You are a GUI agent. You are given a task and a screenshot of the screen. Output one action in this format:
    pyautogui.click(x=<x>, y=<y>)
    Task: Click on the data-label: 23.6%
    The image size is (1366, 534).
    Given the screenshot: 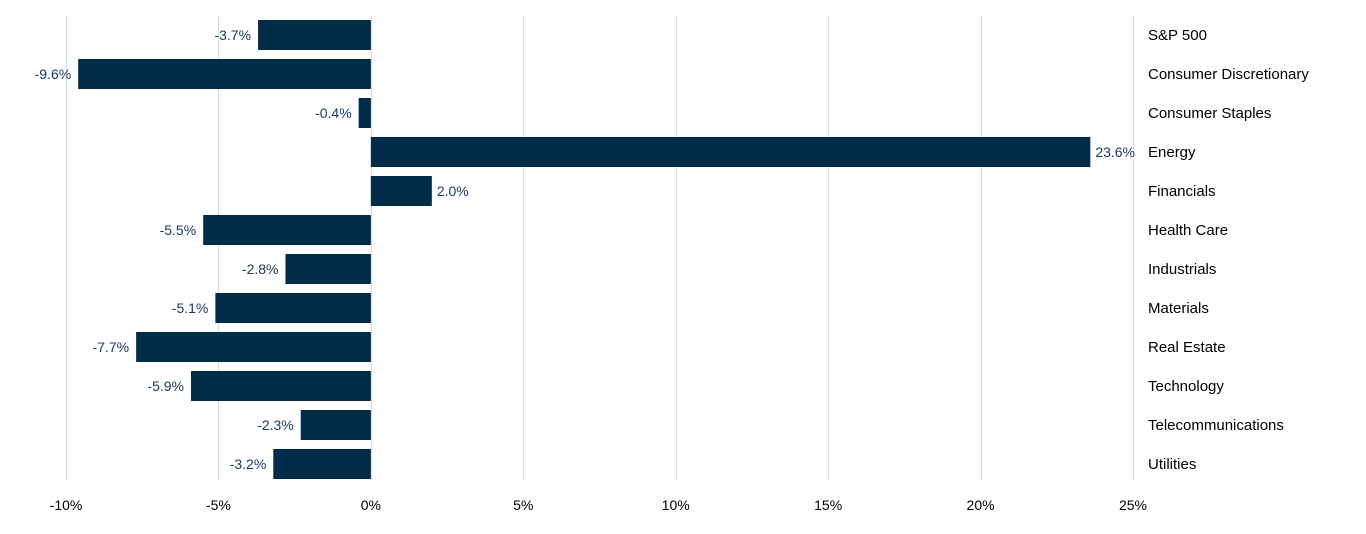 What is the action you would take?
    pyautogui.click(x=1115, y=152)
    